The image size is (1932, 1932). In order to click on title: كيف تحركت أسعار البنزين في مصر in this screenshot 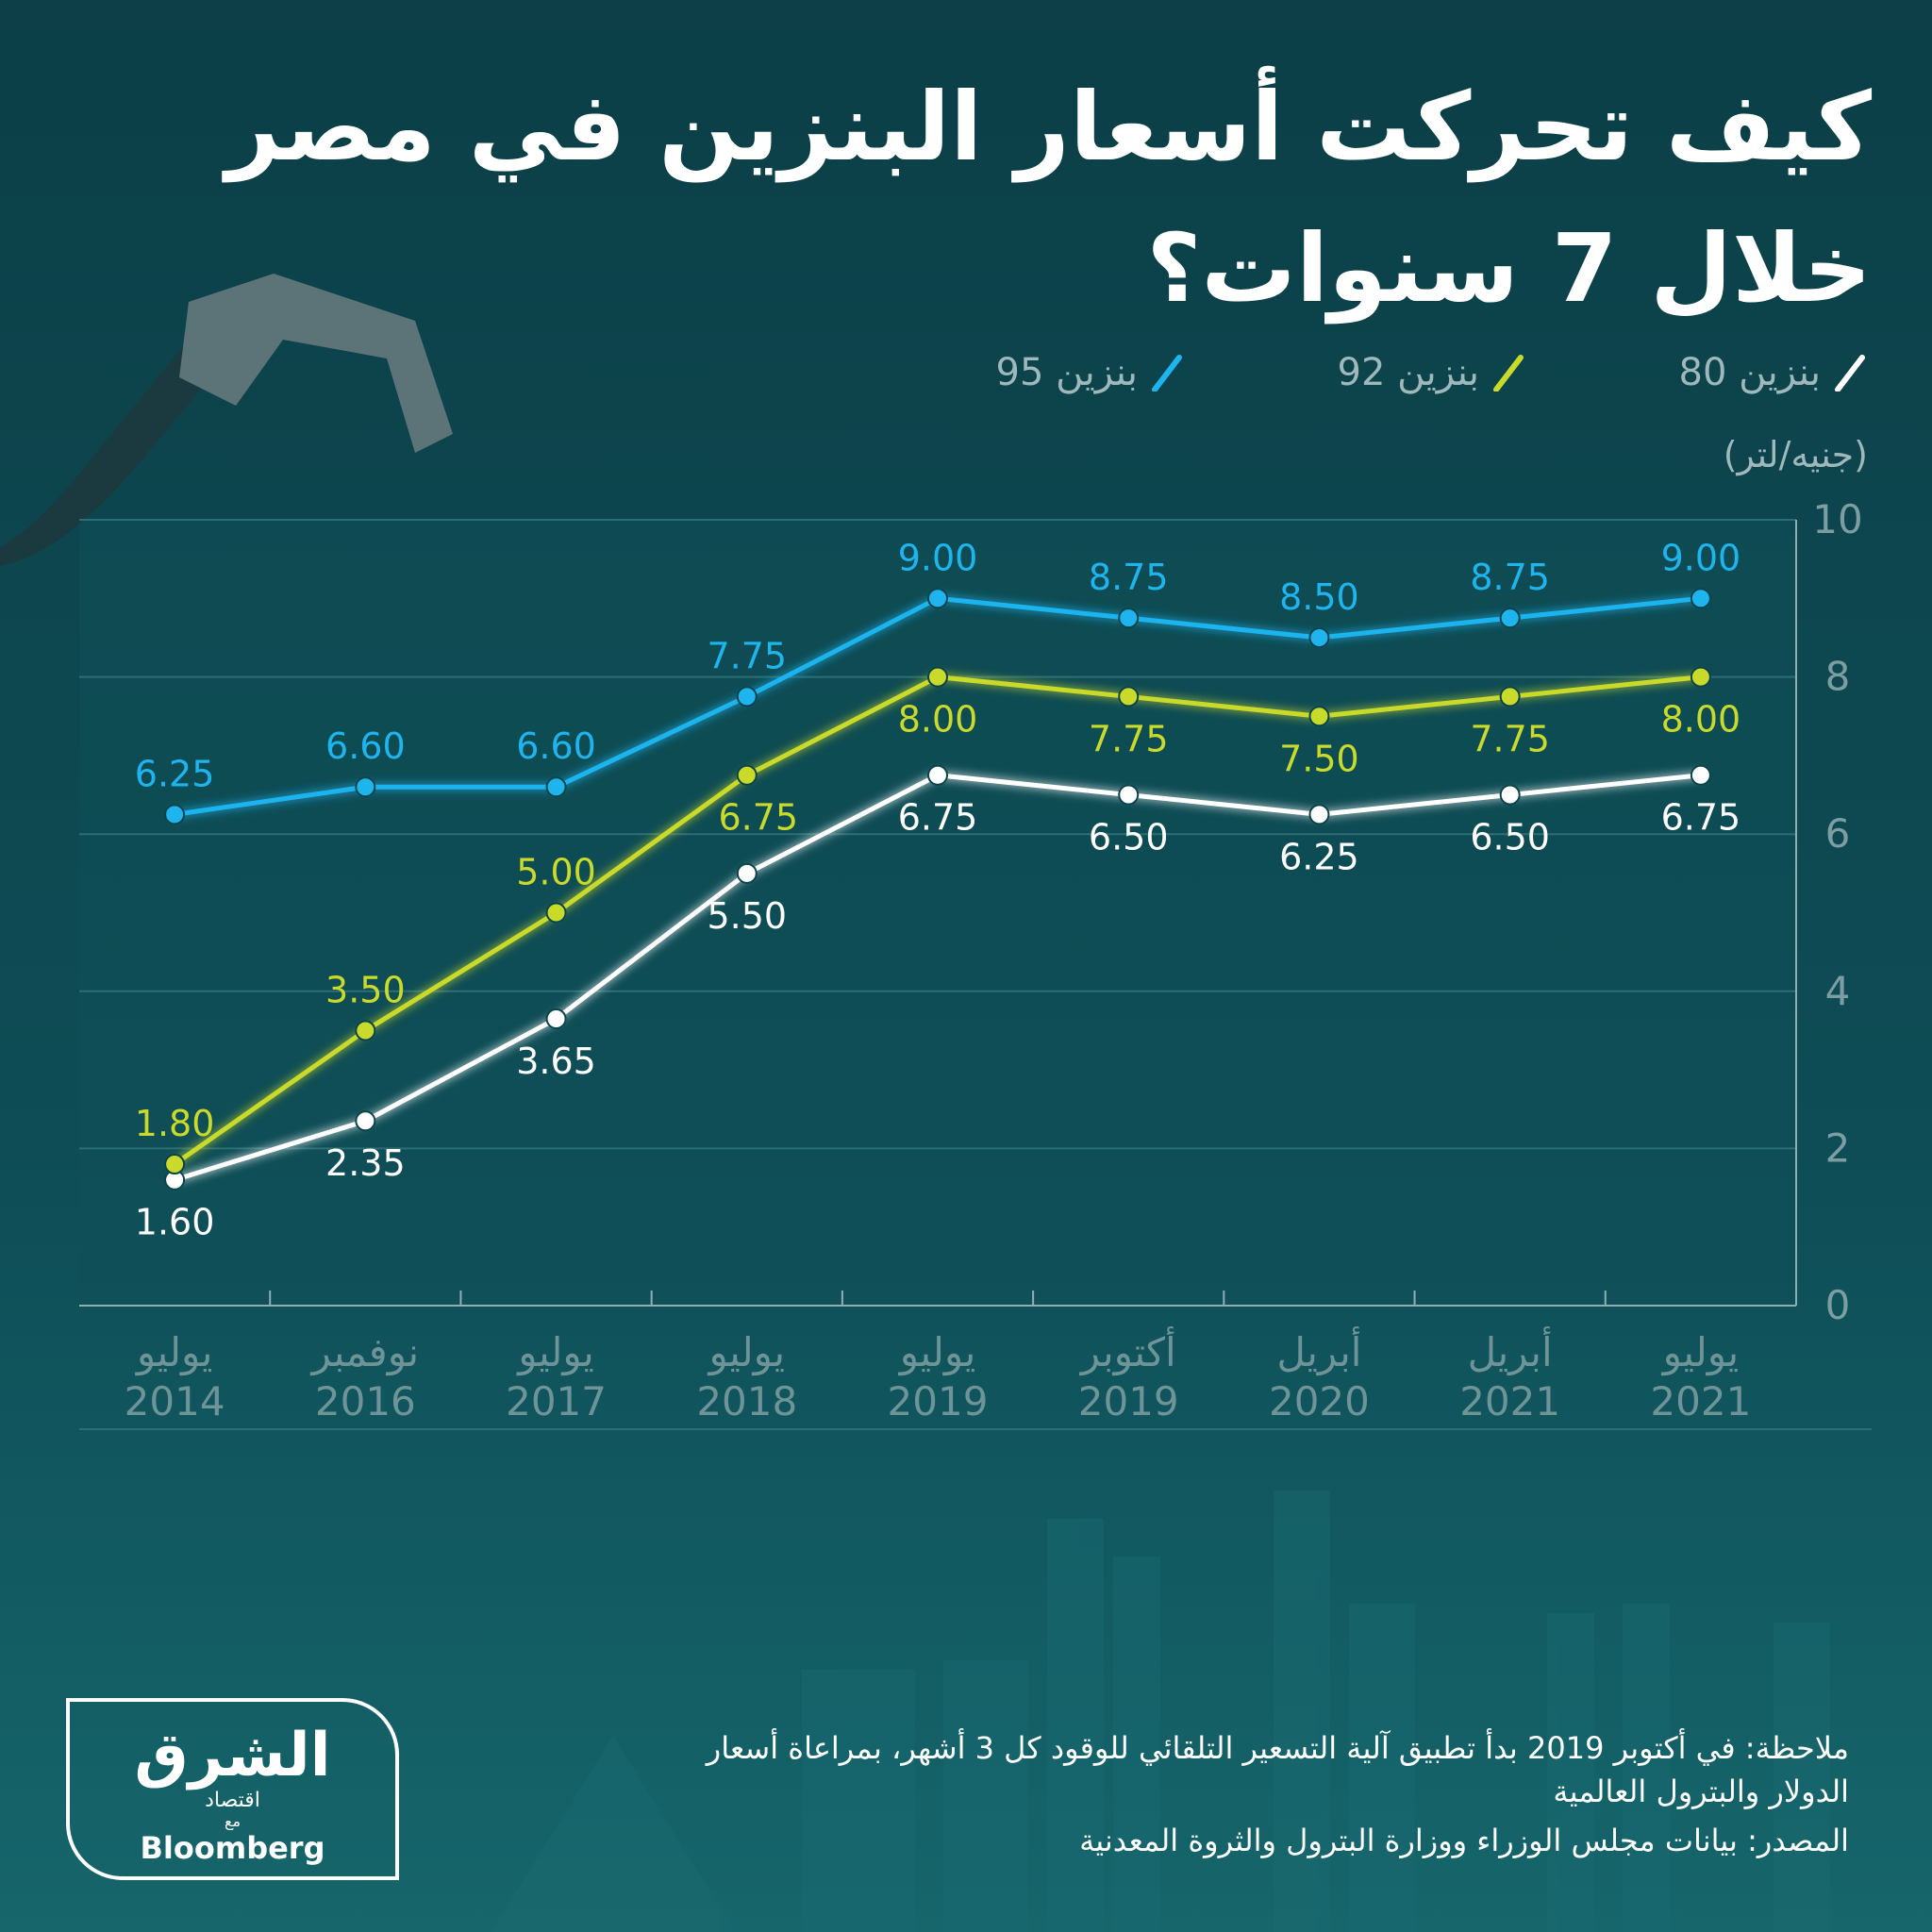, I will do `click(1049, 127)`.